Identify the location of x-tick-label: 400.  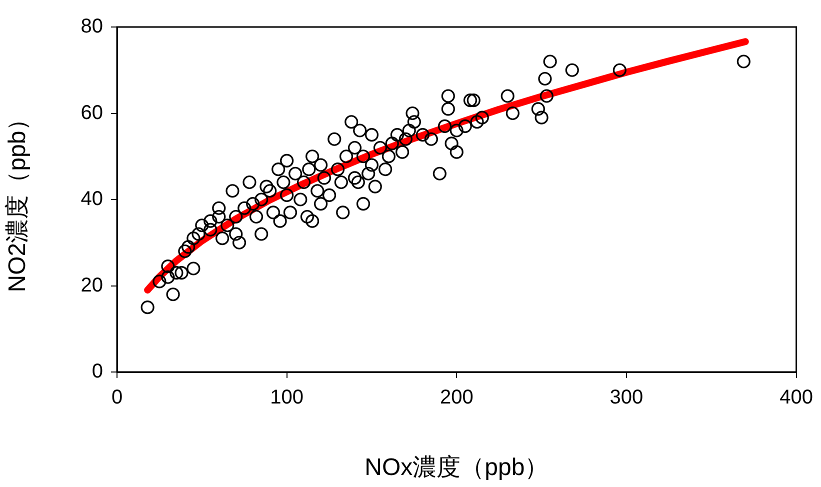
(797, 397).